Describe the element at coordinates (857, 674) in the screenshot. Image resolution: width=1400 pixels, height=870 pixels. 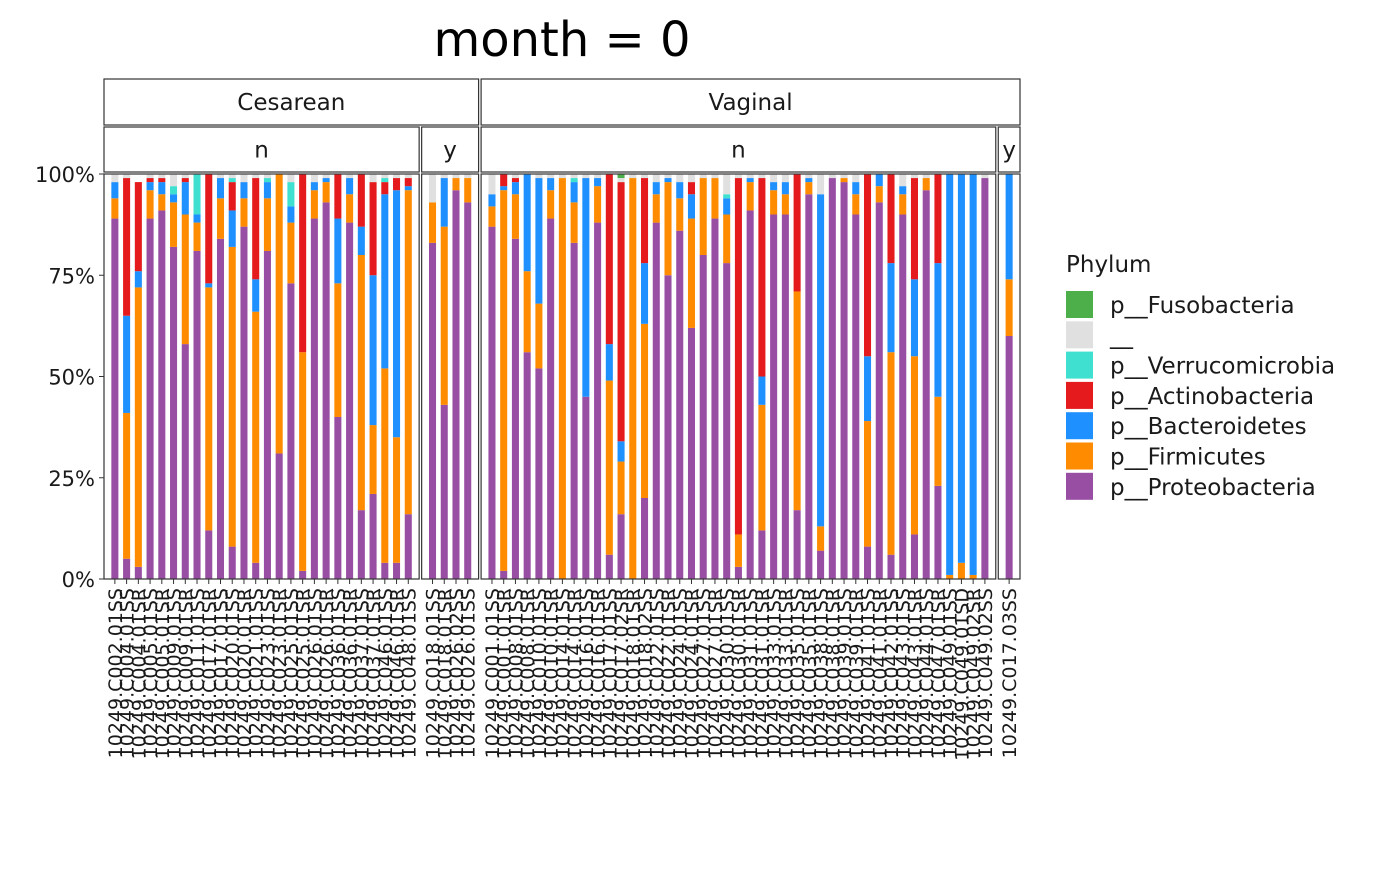
I see `x-tick-label: 10249.C039.01SR` at that location.